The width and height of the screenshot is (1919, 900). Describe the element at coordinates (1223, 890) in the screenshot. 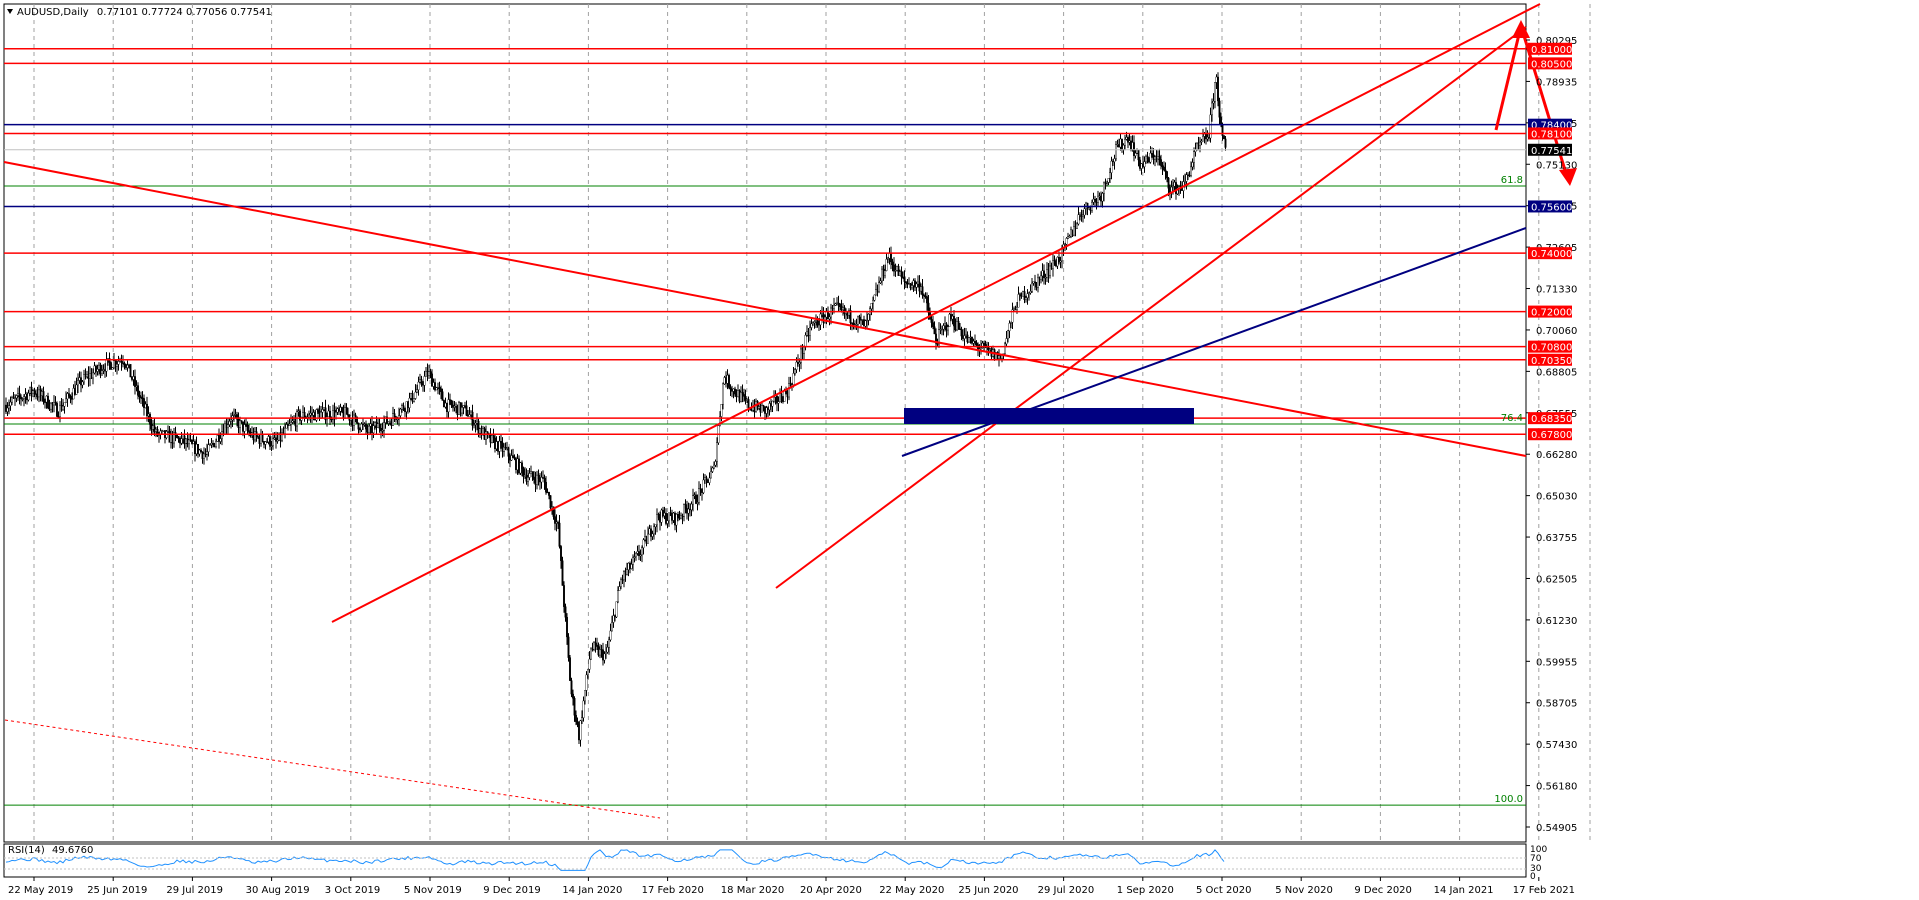

I see `date-tick-label: 5 Oct 2020` at that location.